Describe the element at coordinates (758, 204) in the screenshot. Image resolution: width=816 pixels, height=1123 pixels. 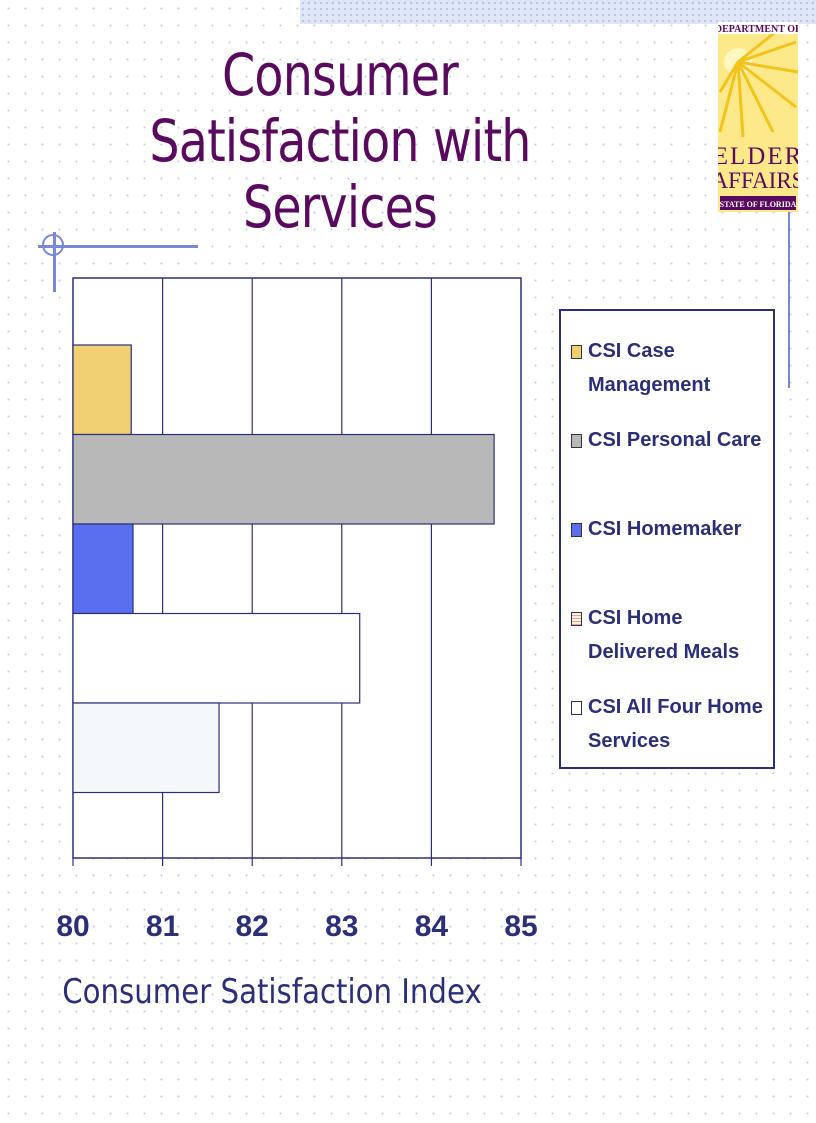
I see `logo-bottom-text: STATE OF FLORIDA` at that location.